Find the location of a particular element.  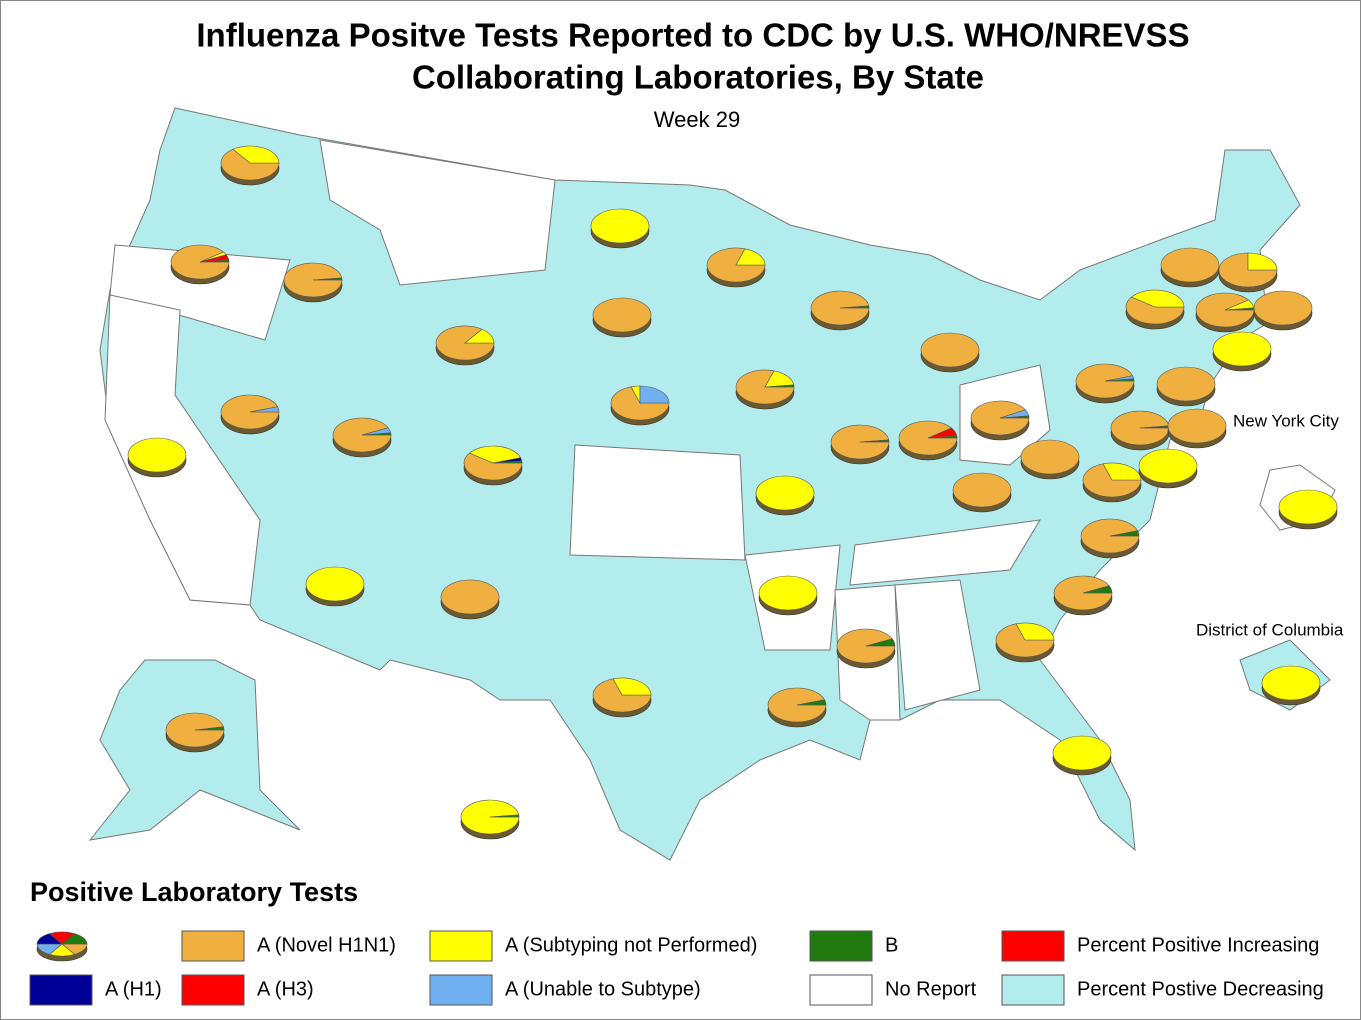

subtitle: Week 29 is located at coordinates (697, 119).